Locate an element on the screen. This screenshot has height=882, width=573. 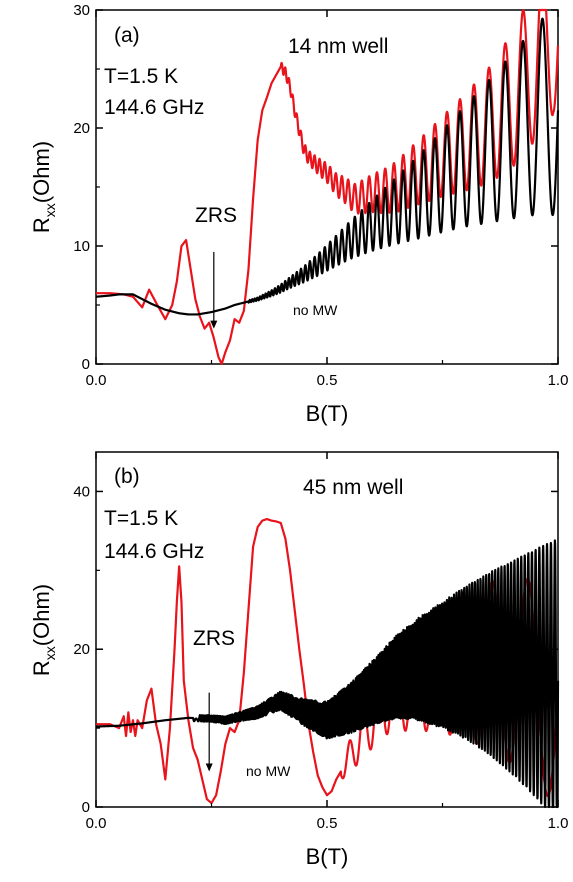
y-axis-label-b: Rxx(Ohm) is located at coordinates (43, 630).